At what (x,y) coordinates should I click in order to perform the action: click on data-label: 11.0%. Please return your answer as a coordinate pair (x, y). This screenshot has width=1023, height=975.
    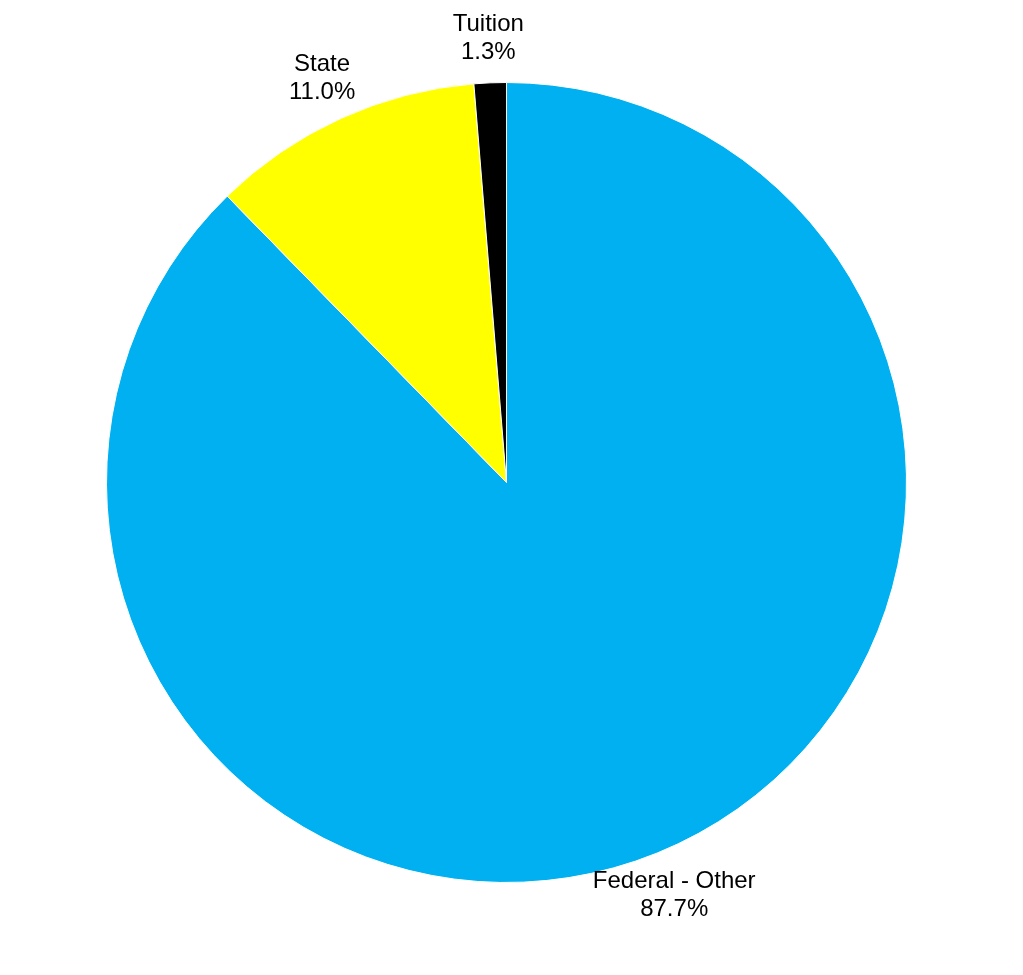
    Looking at the image, I should click on (322, 90).